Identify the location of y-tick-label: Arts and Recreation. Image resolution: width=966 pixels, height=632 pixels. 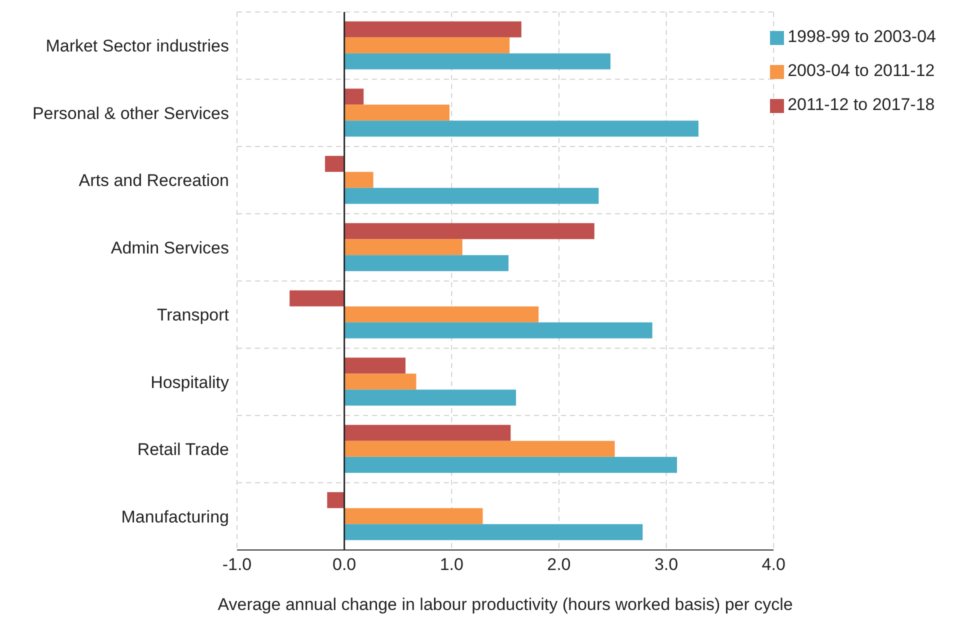
(153, 180).